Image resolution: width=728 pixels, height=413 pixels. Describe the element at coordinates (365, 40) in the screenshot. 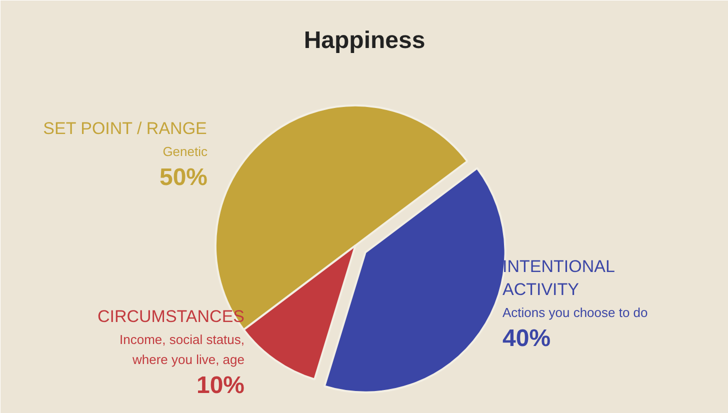

I see `chart-title: Happiness` at that location.